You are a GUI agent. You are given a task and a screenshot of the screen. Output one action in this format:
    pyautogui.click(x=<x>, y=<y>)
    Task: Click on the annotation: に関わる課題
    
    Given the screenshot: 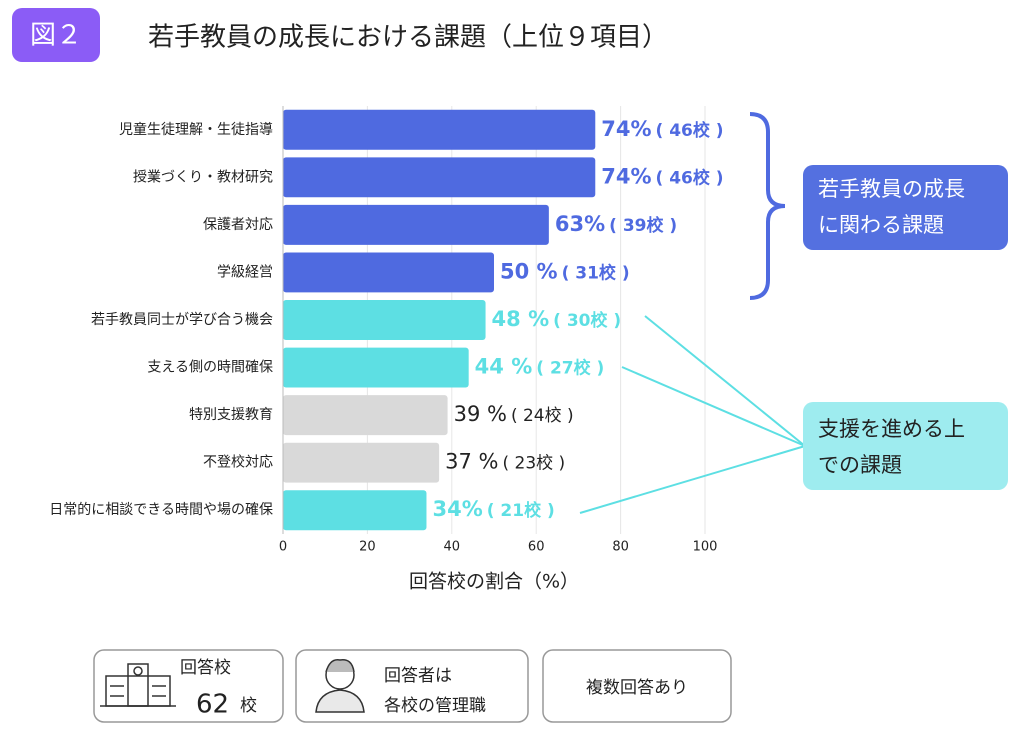 What is the action you would take?
    pyautogui.click(x=881, y=225)
    